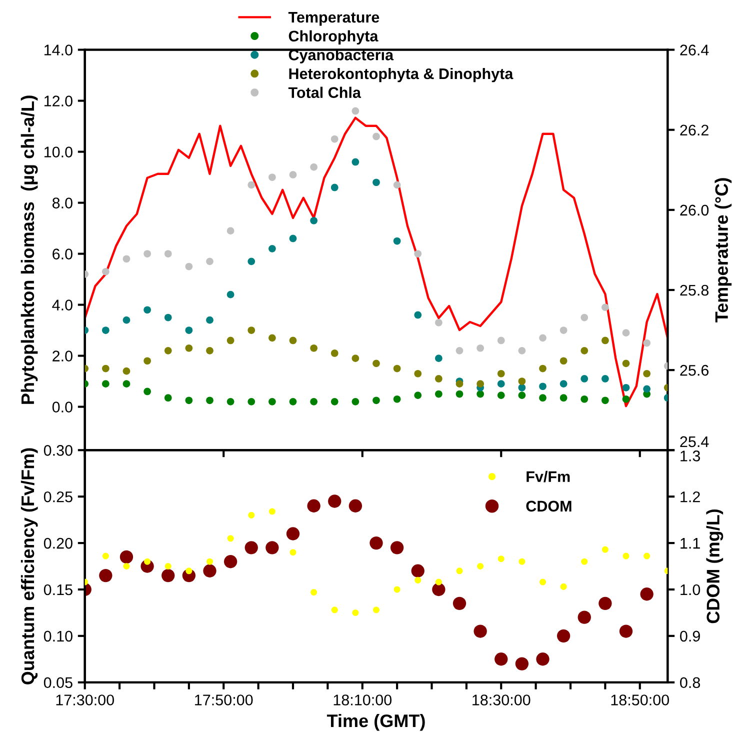 The image size is (751, 754). Describe the element at coordinates (58, 682) in the screenshot. I see `y-tick-label: 0.05` at that location.